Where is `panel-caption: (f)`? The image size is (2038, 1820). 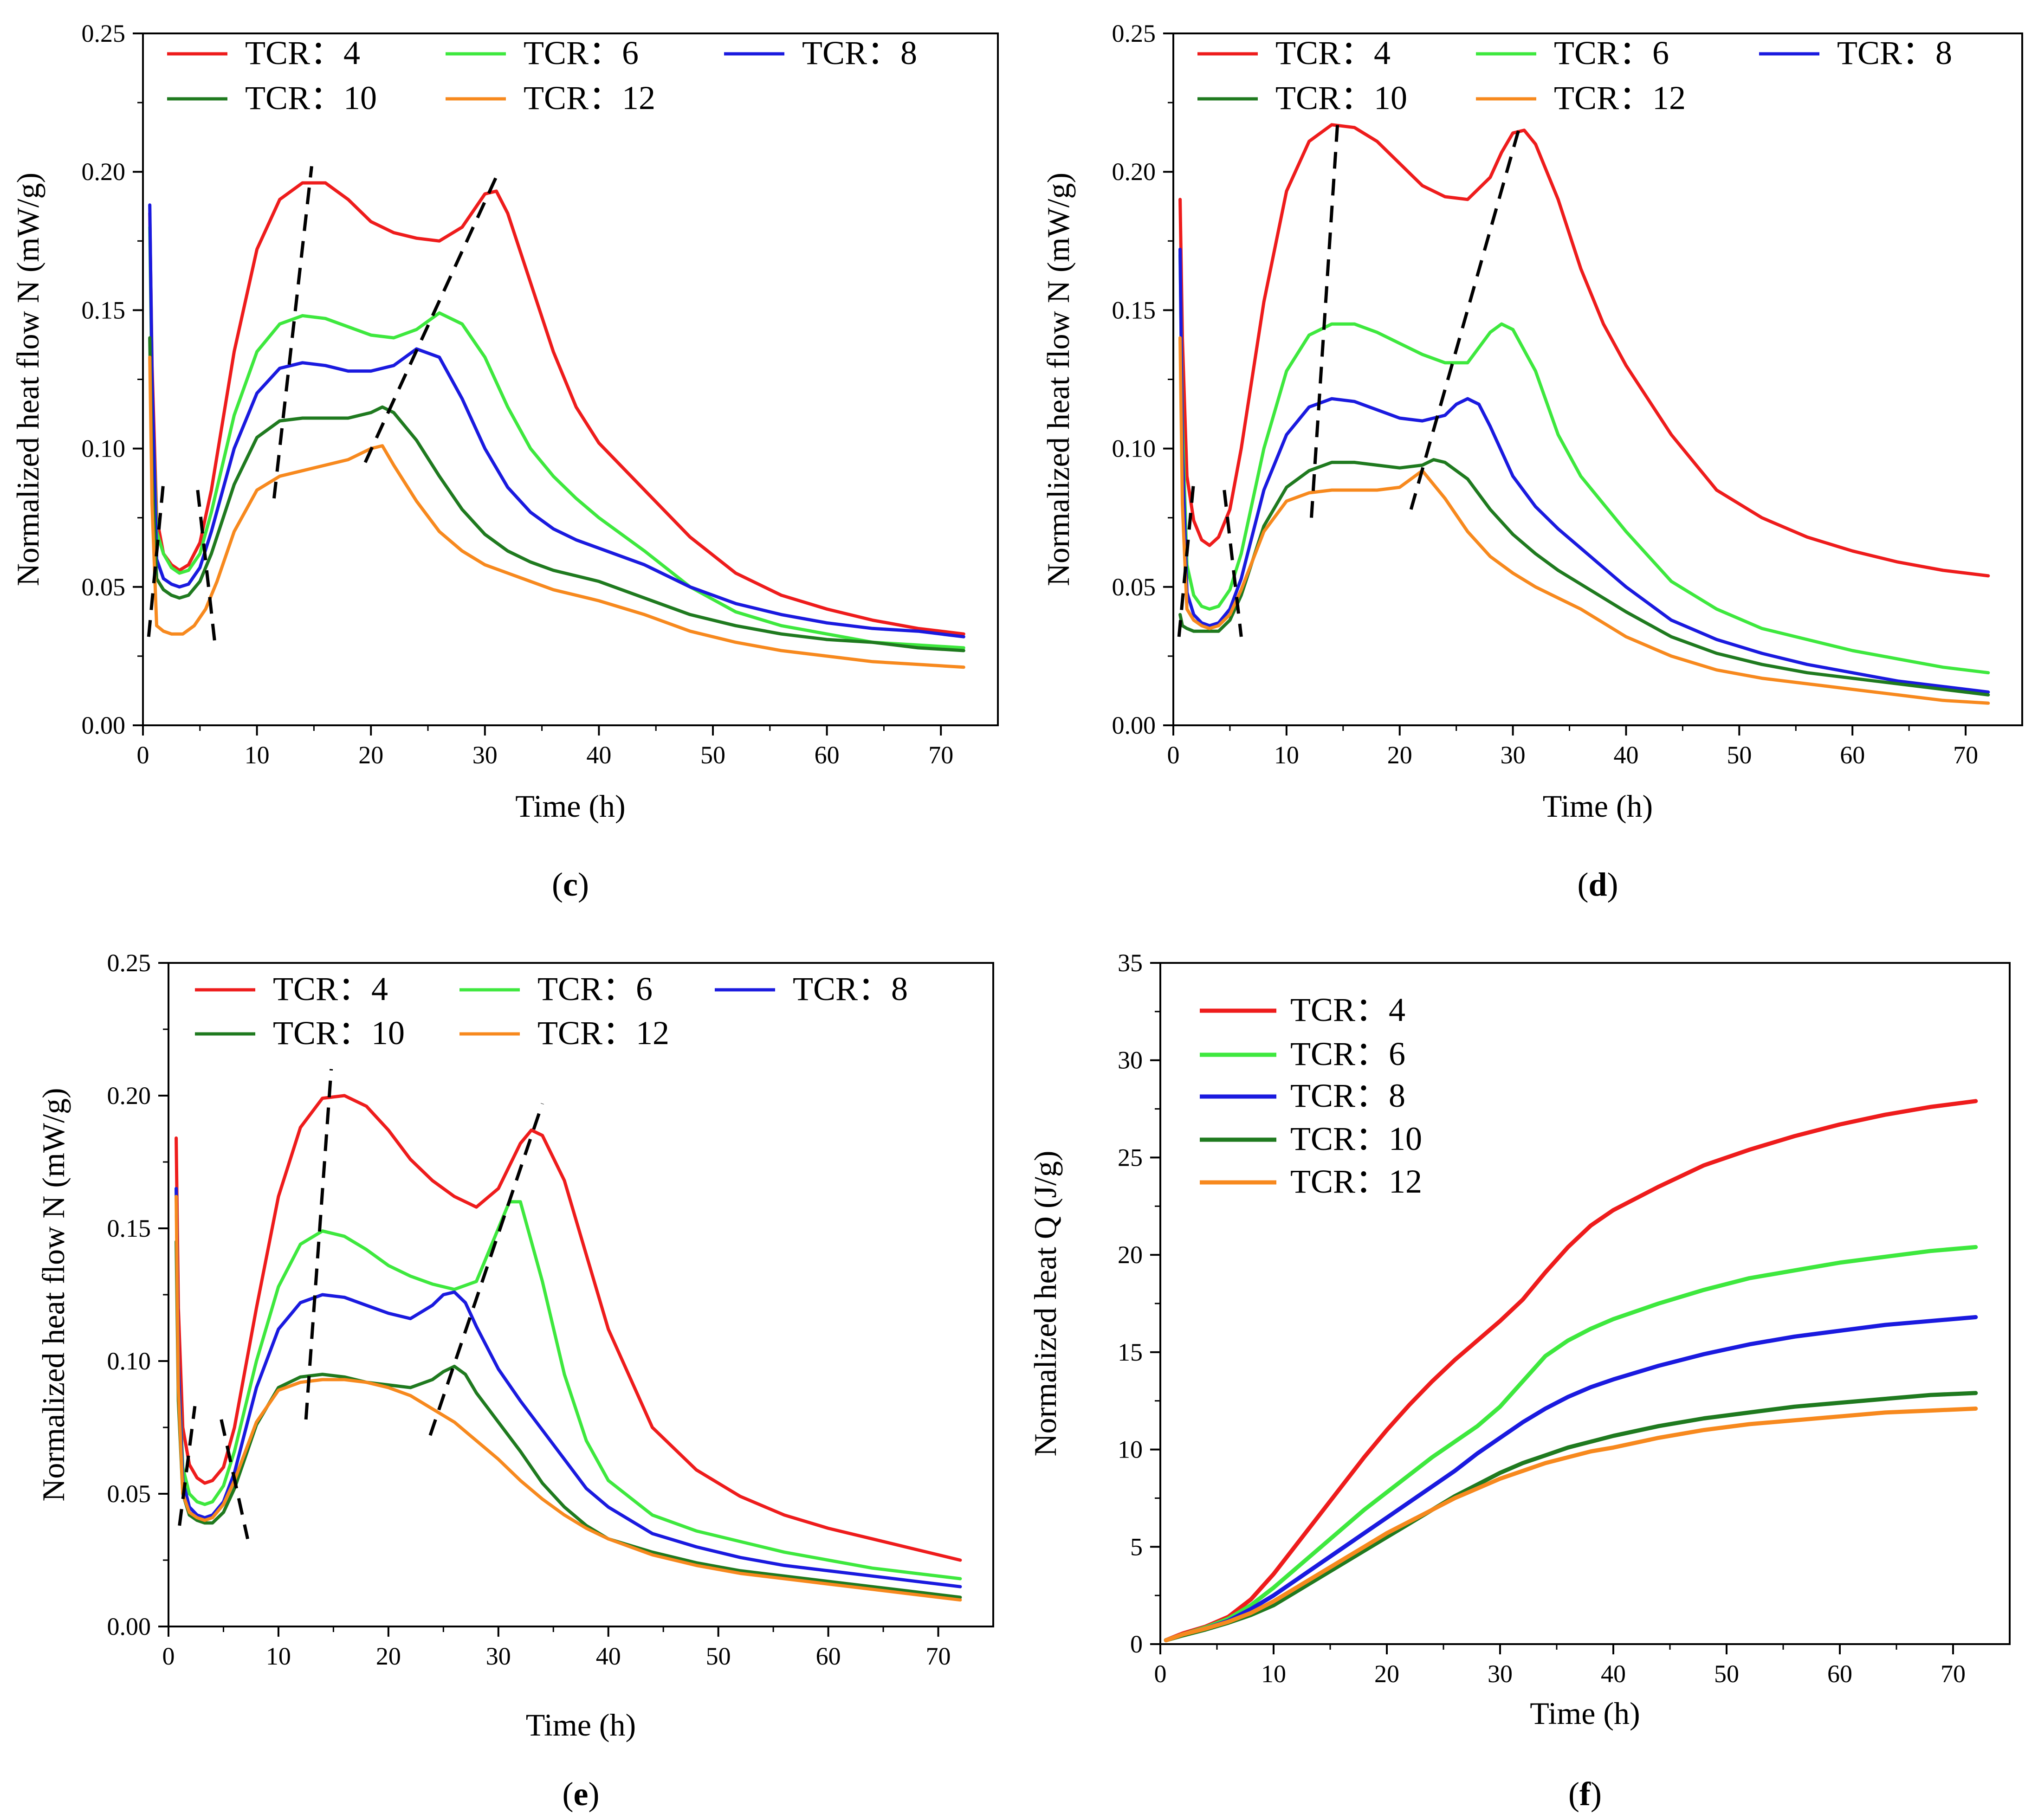
panel-caption: (f) is located at coordinates (1585, 1794).